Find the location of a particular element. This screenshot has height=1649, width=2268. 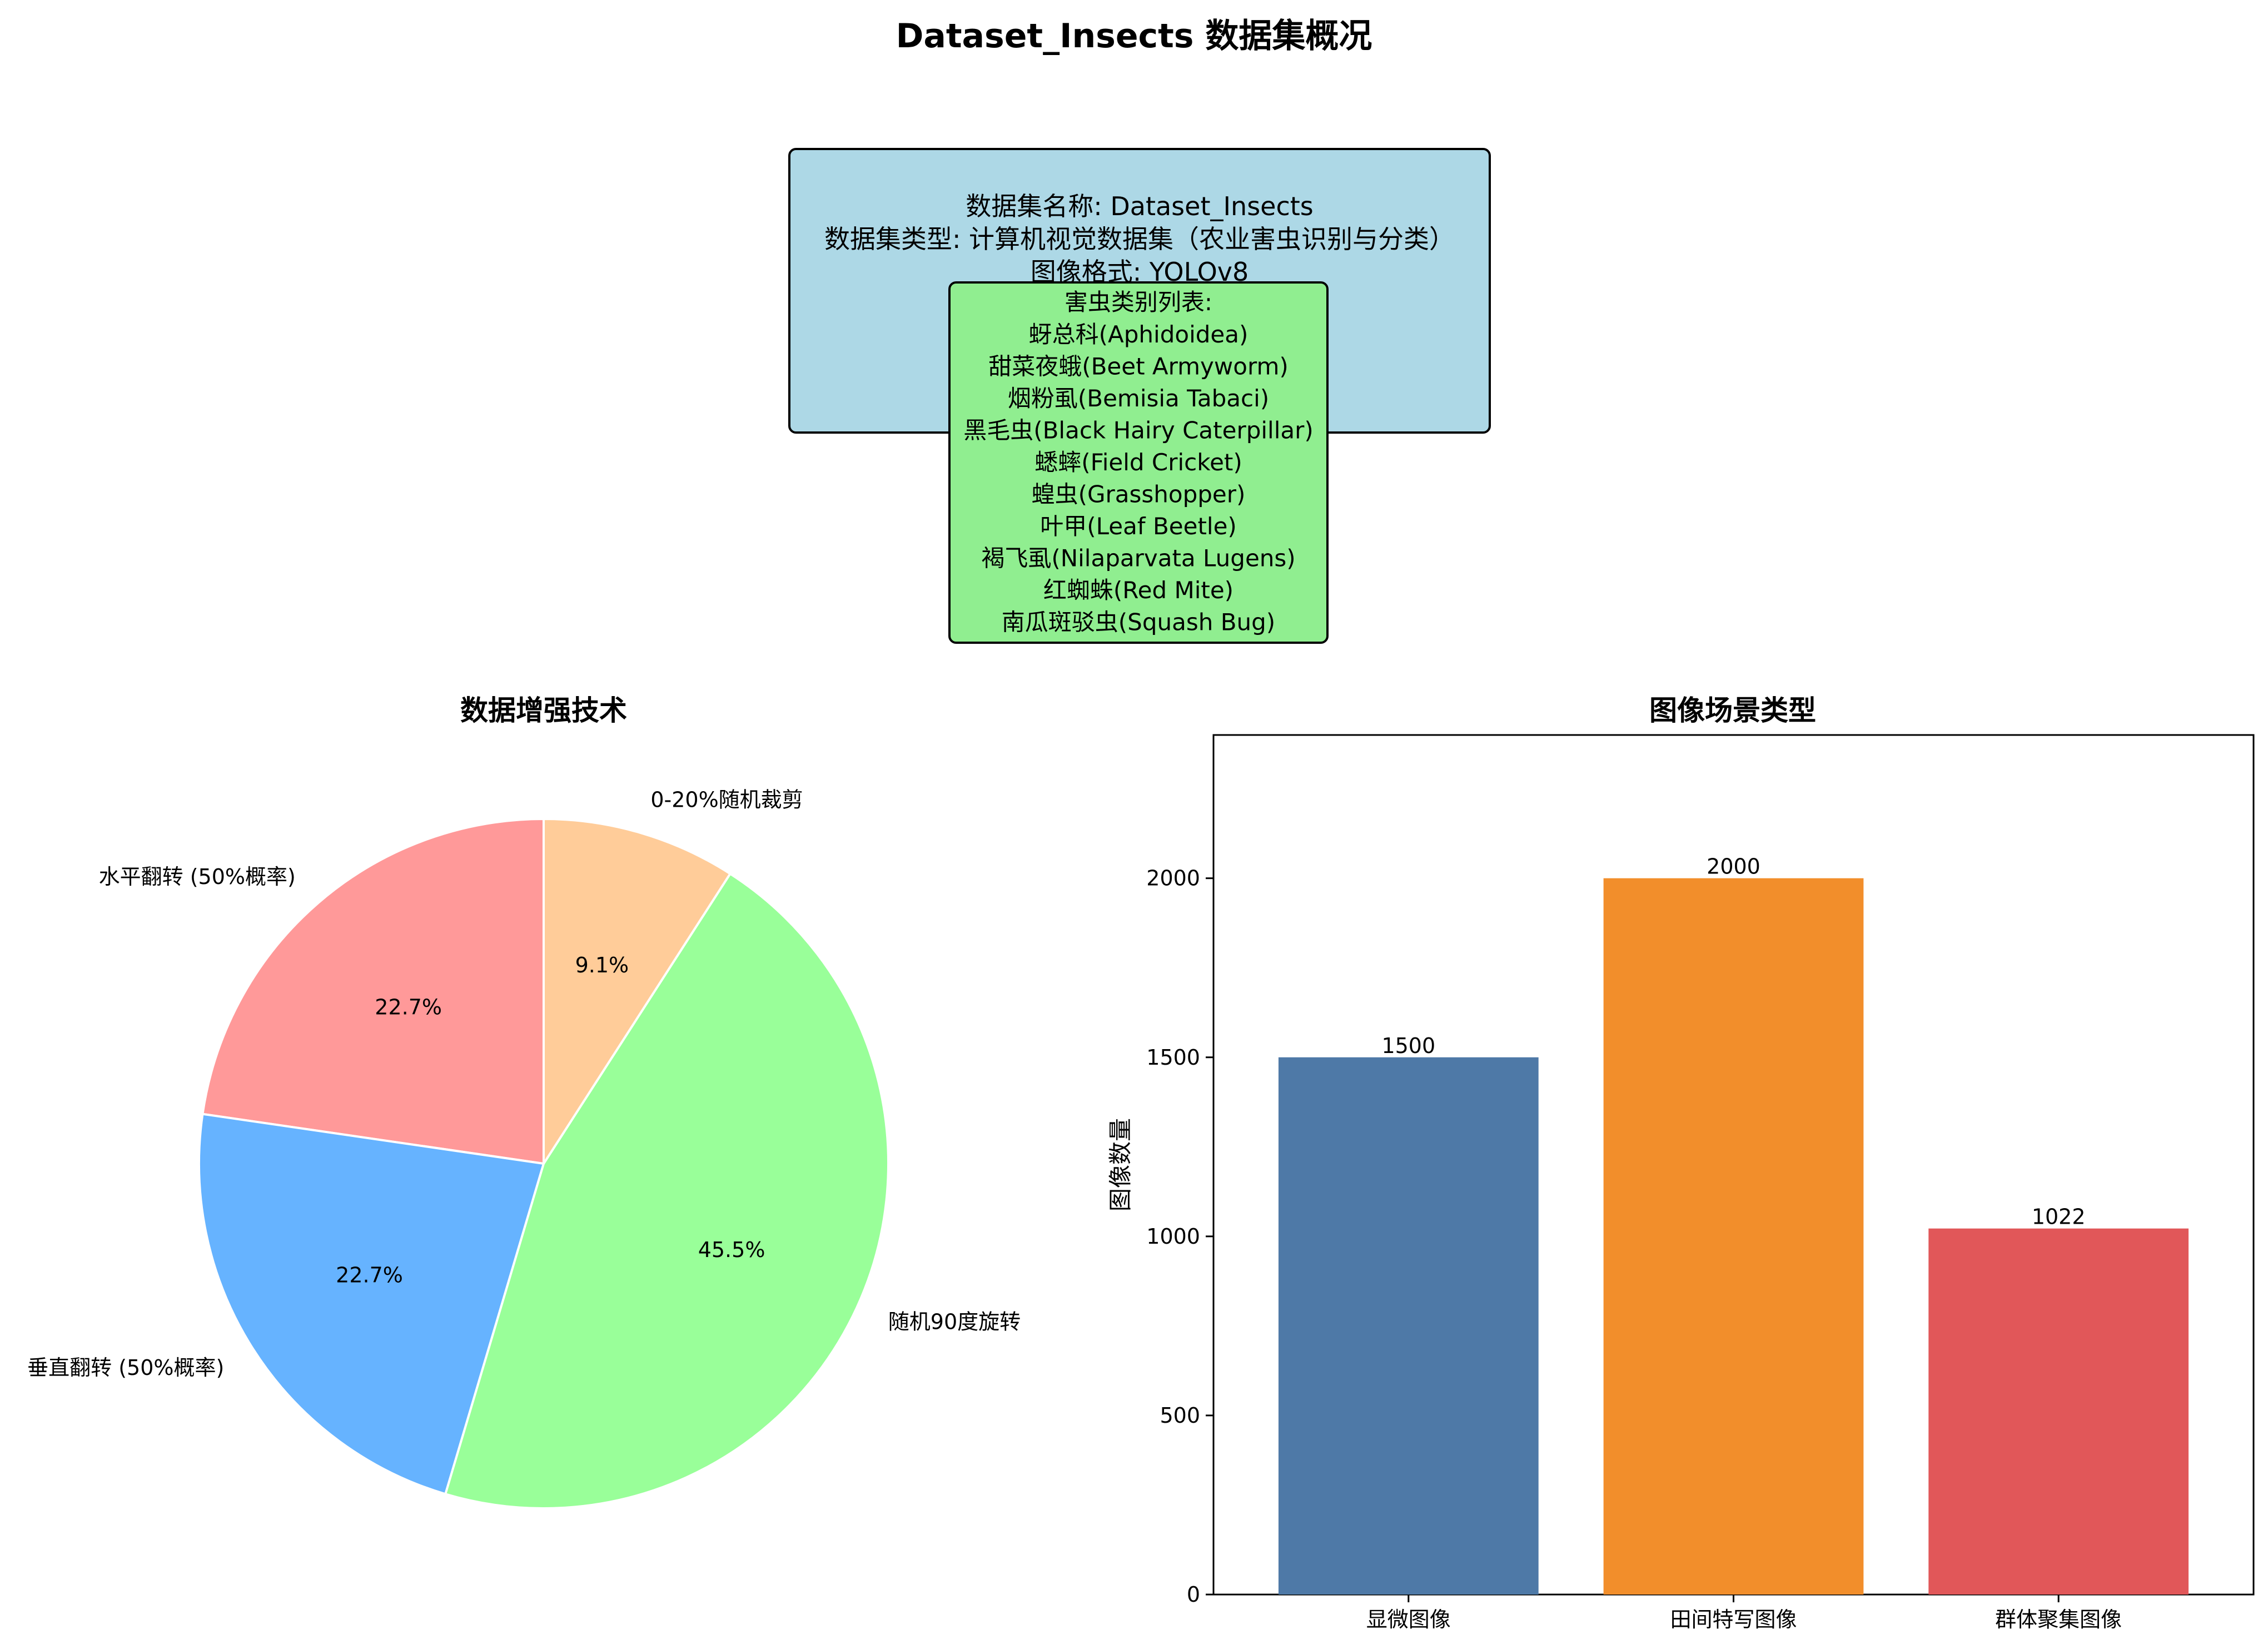

pie-category-label: 随机90度旋转 is located at coordinates (954, 1322).